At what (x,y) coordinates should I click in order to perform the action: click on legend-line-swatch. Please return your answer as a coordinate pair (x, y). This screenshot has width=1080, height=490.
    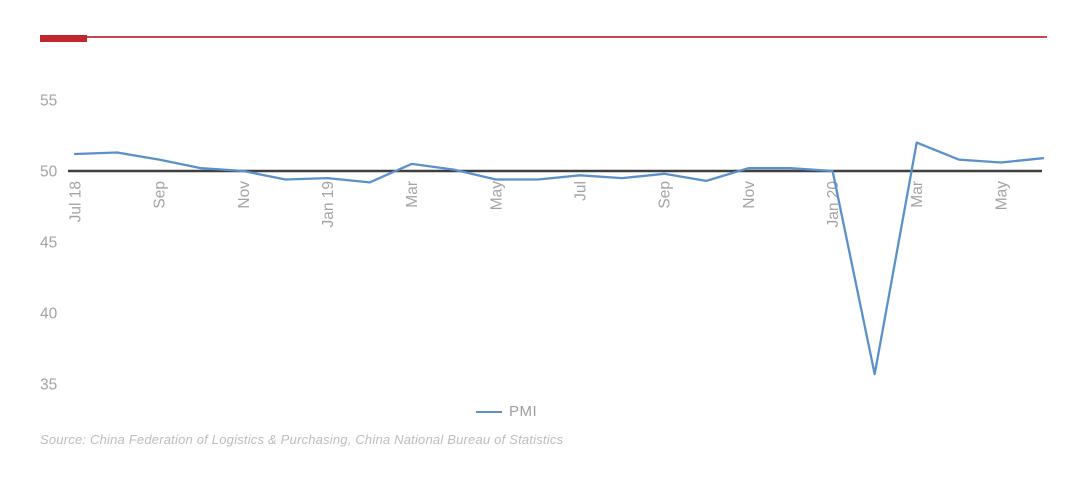
    Looking at the image, I should click on (489, 411).